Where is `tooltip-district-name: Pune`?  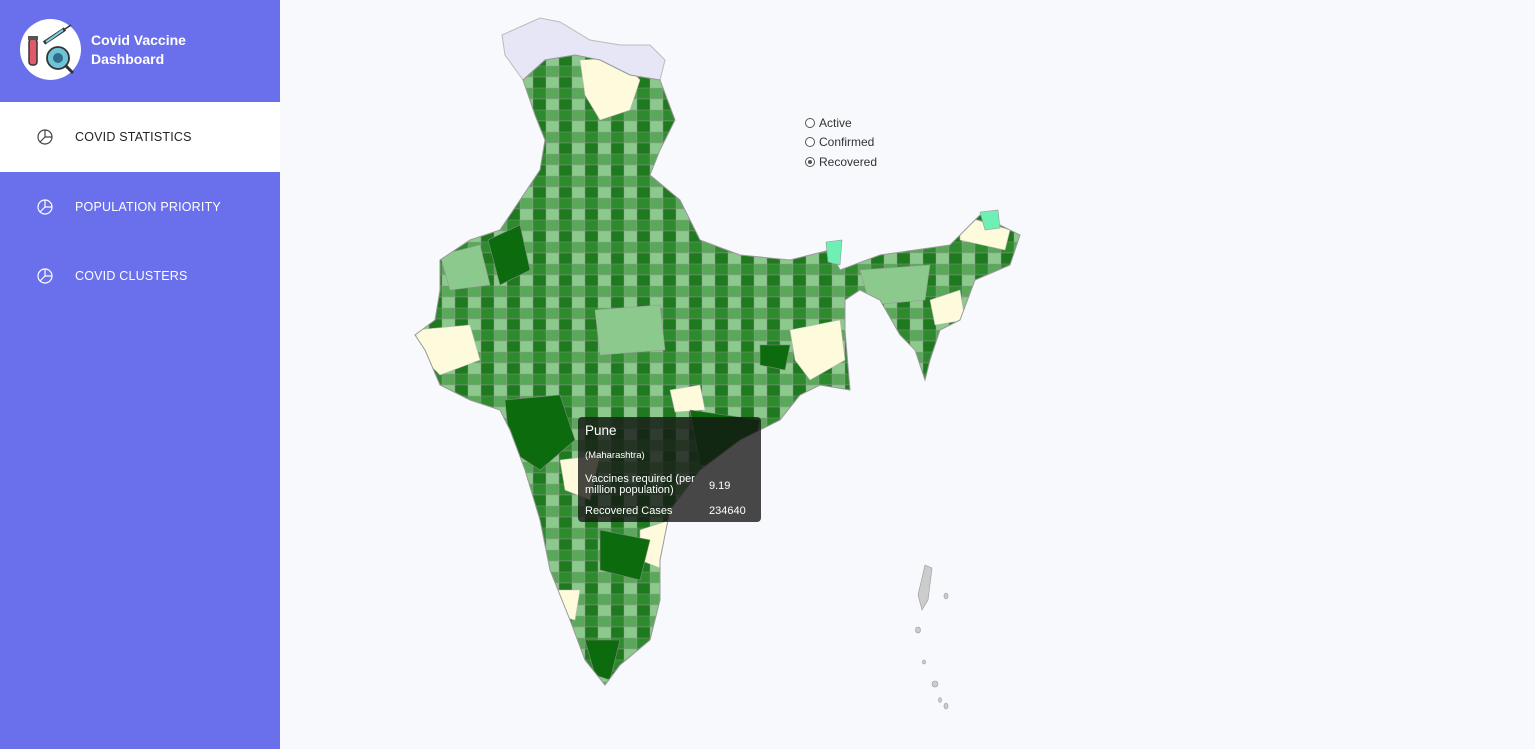
tooltip-district-name: Pune is located at coordinates (601, 430).